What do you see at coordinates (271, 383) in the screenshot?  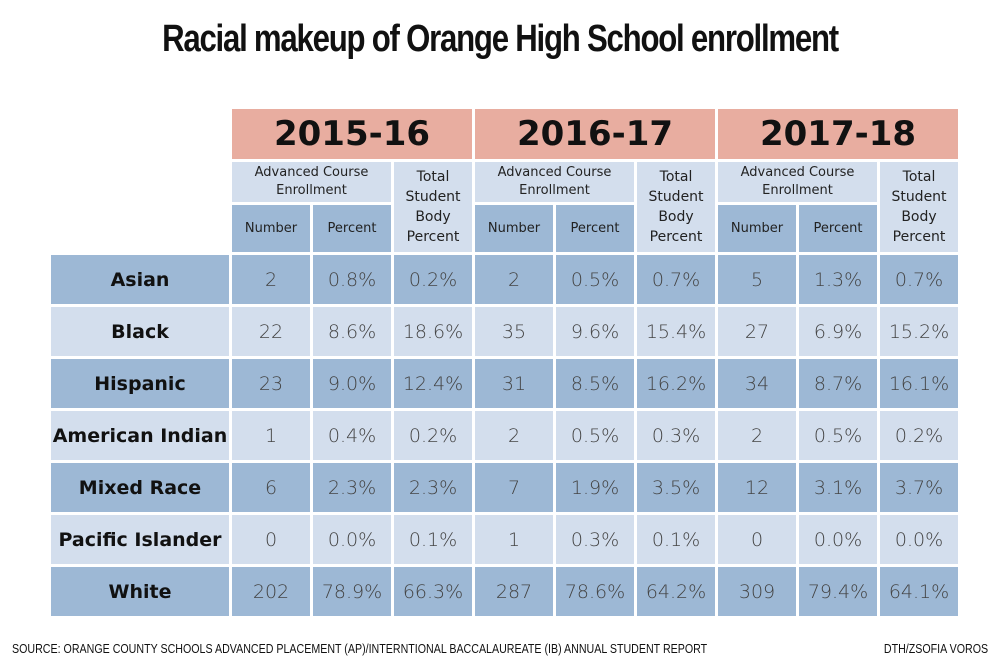 I see `number-cell: 23` at bounding box center [271, 383].